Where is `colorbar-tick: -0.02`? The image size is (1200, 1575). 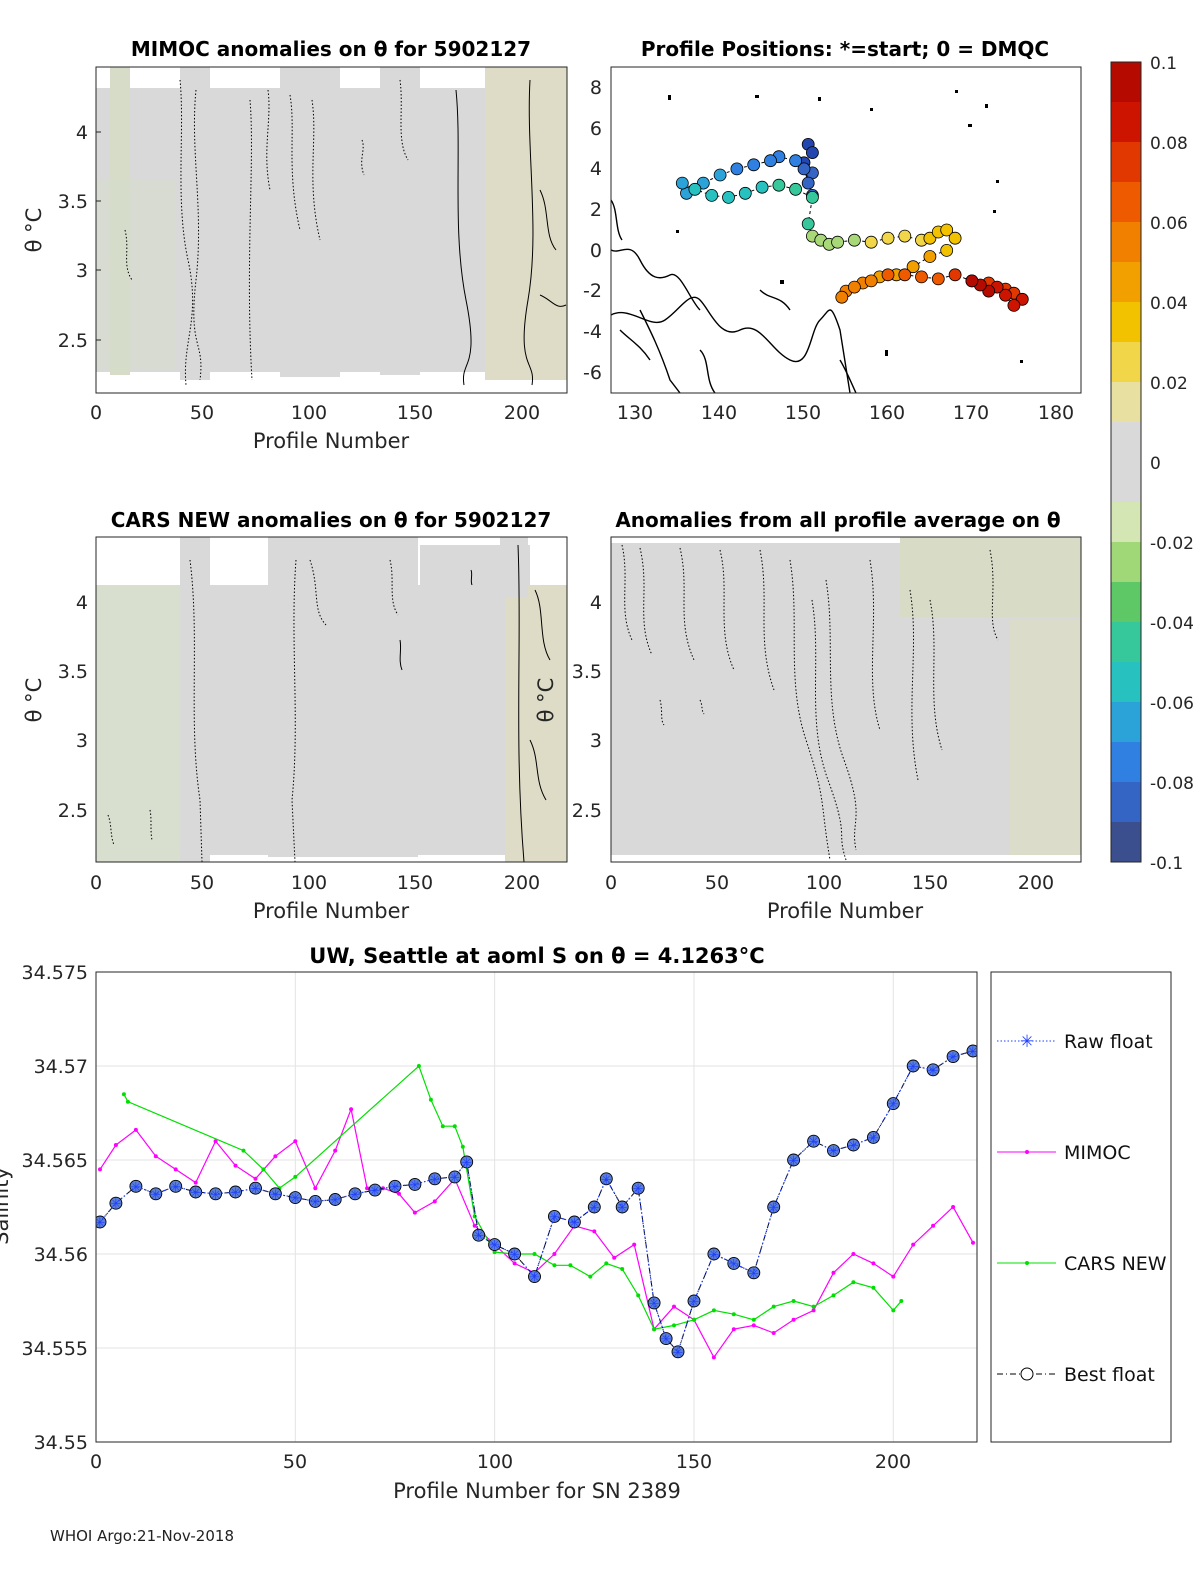
colorbar-tick: -0.02 is located at coordinates (1172, 544).